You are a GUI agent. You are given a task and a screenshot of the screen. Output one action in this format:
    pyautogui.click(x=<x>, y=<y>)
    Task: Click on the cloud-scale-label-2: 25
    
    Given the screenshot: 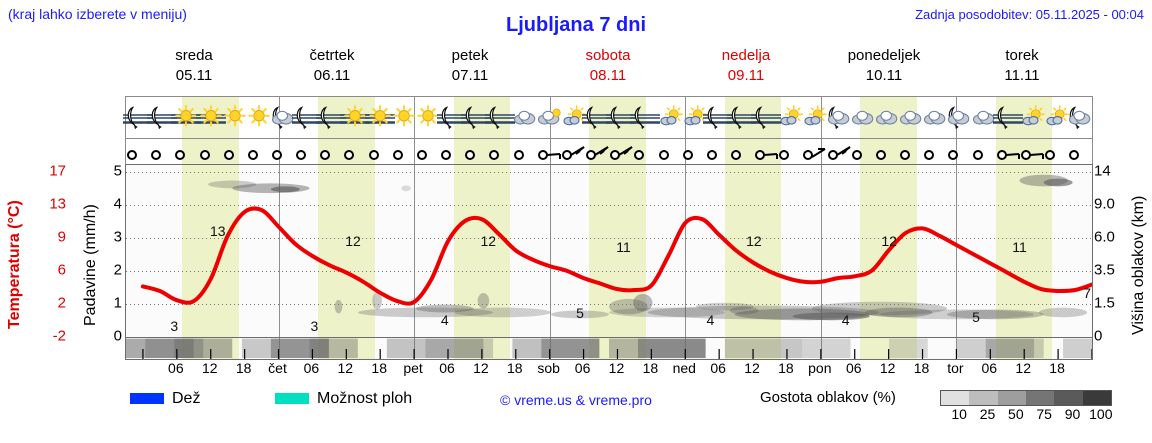 What is the action you would take?
    pyautogui.click(x=987, y=414)
    